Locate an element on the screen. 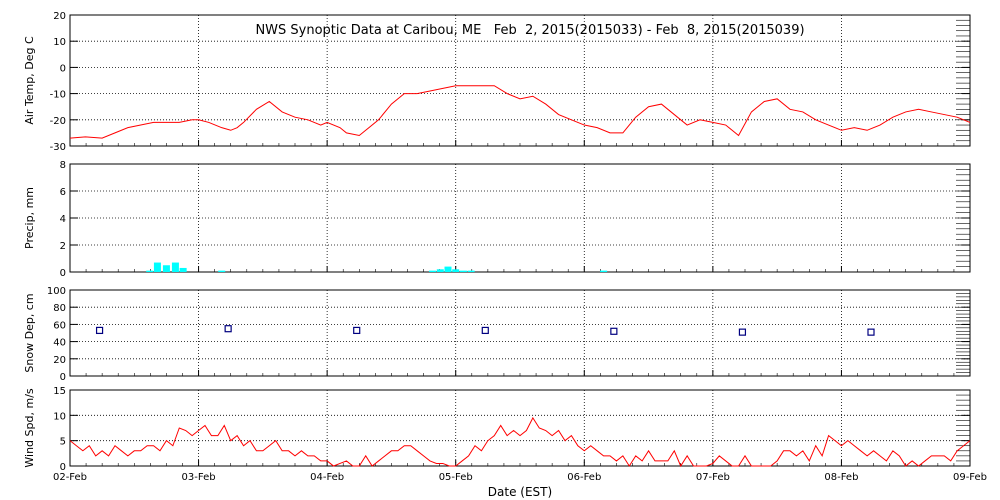 This screenshot has height=500, width=1000. y-tick-label: 80 is located at coordinates (59, 308).